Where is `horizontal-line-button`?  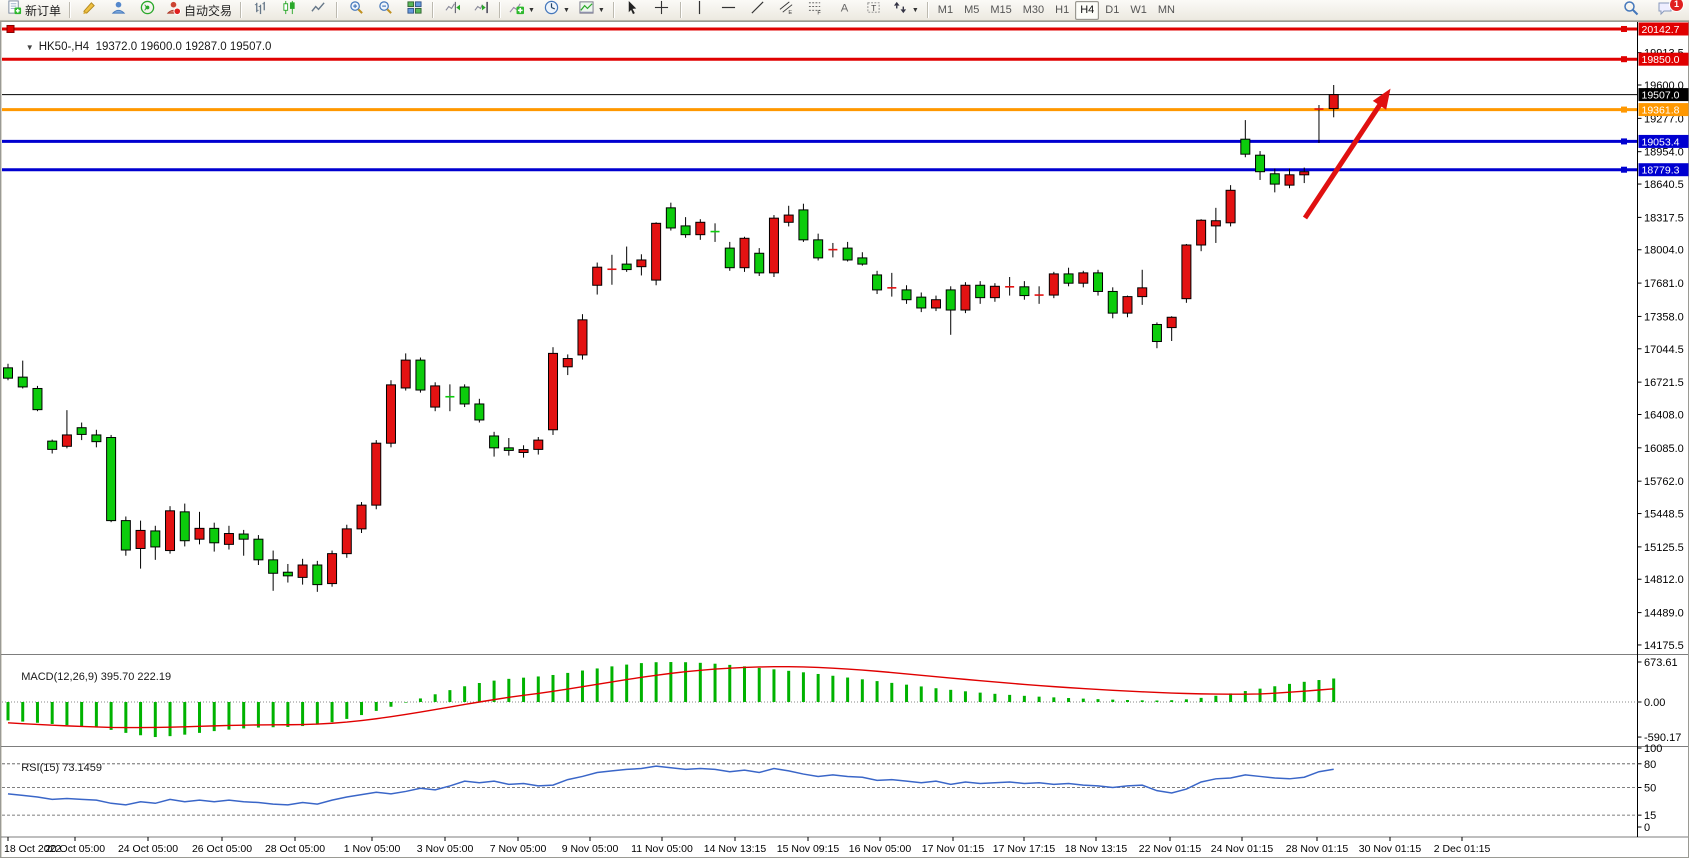 horizontal-line-button is located at coordinates (729, 10).